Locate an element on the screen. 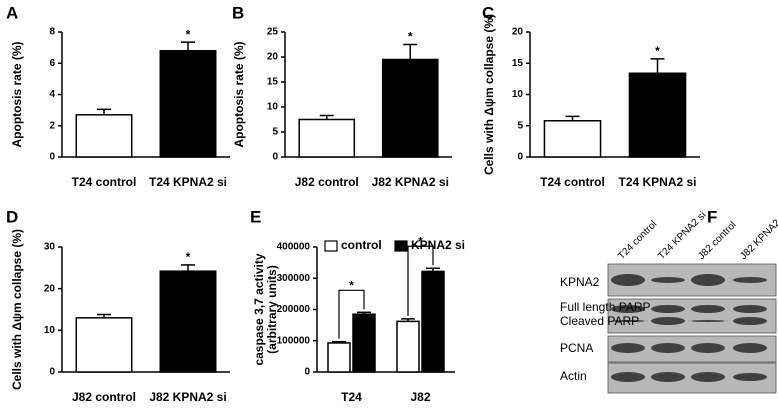 This screenshot has width=778, height=408. blot-strip is located at coordinates (692, 316).